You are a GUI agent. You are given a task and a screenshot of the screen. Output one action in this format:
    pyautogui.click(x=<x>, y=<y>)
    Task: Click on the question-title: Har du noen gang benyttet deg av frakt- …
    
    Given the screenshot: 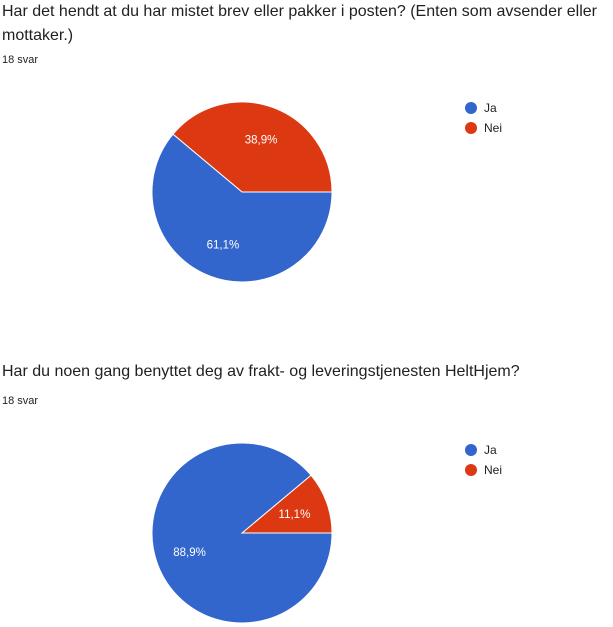 What is the action you would take?
    pyautogui.click(x=261, y=371)
    